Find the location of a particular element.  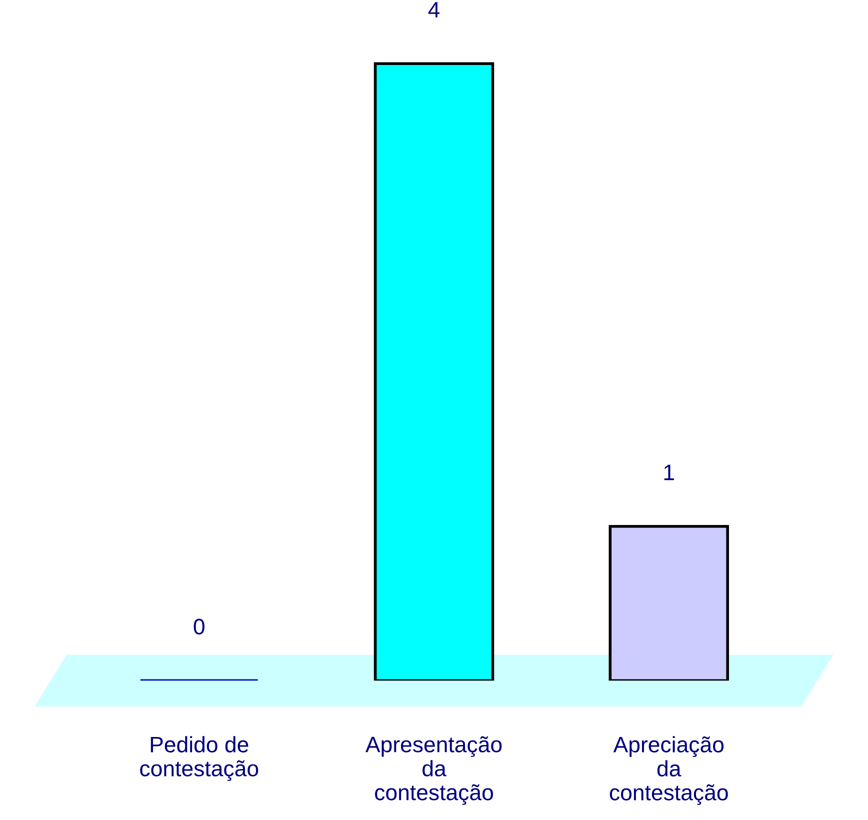

x-tick-label: Apresentação da contestação is located at coordinates (433, 770).